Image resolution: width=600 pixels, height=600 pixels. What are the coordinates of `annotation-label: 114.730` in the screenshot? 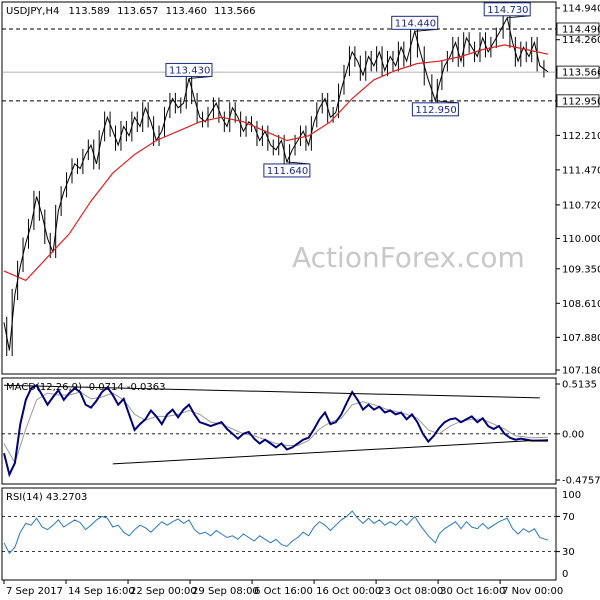 It's located at (507, 10).